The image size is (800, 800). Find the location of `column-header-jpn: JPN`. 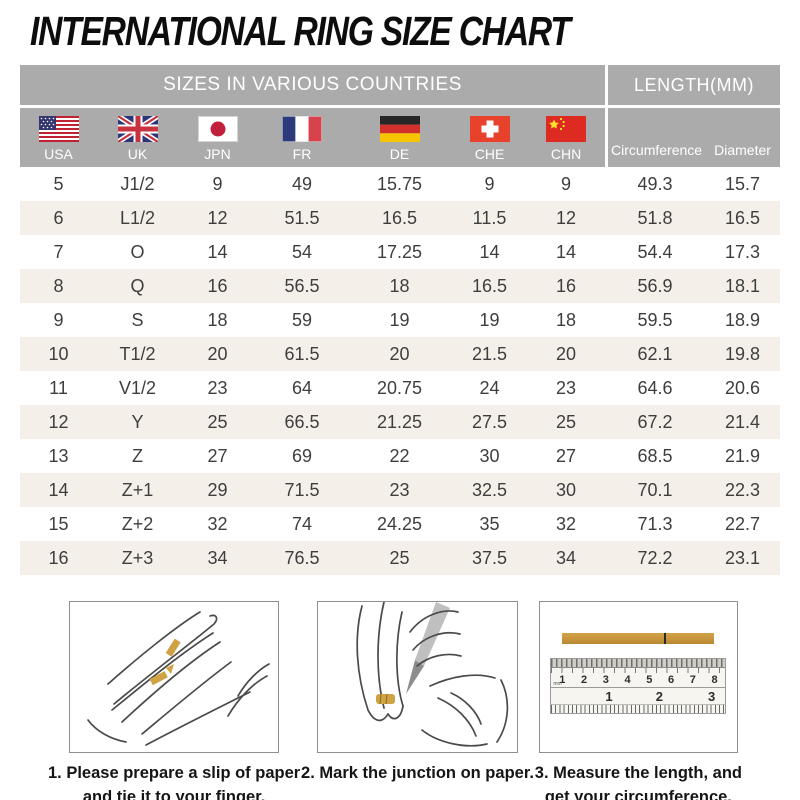

column-header-jpn: JPN is located at coordinates (217, 136).